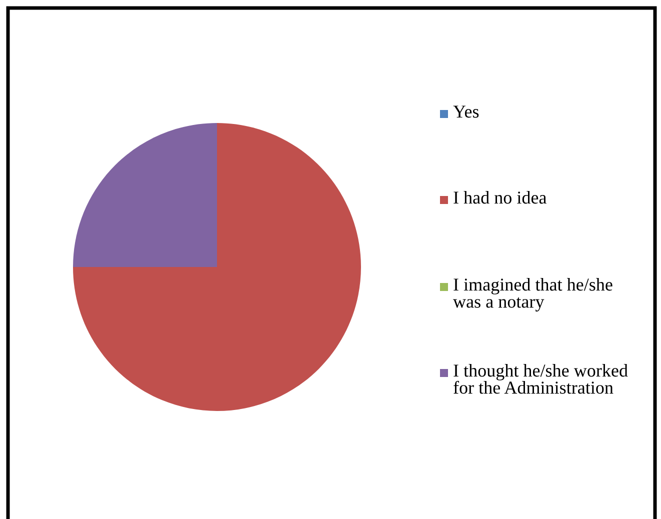 The image size is (661, 519). I want to click on legend-label: I thought he/she worked for the Administration, so click(541, 379).